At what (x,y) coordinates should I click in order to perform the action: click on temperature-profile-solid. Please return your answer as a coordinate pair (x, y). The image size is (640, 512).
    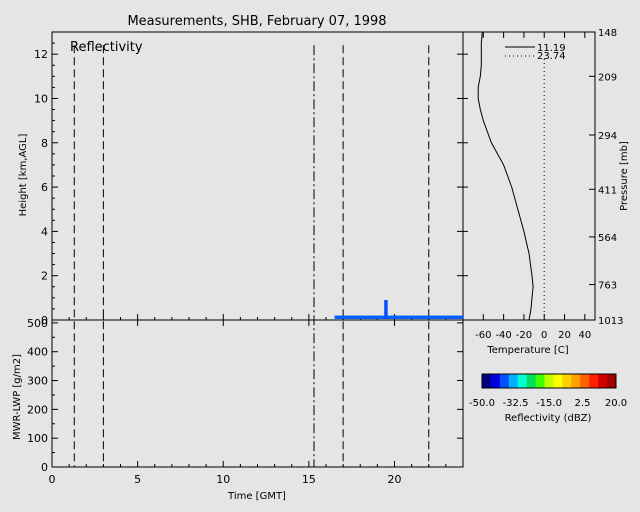
    Looking at the image, I should click on (505, 176).